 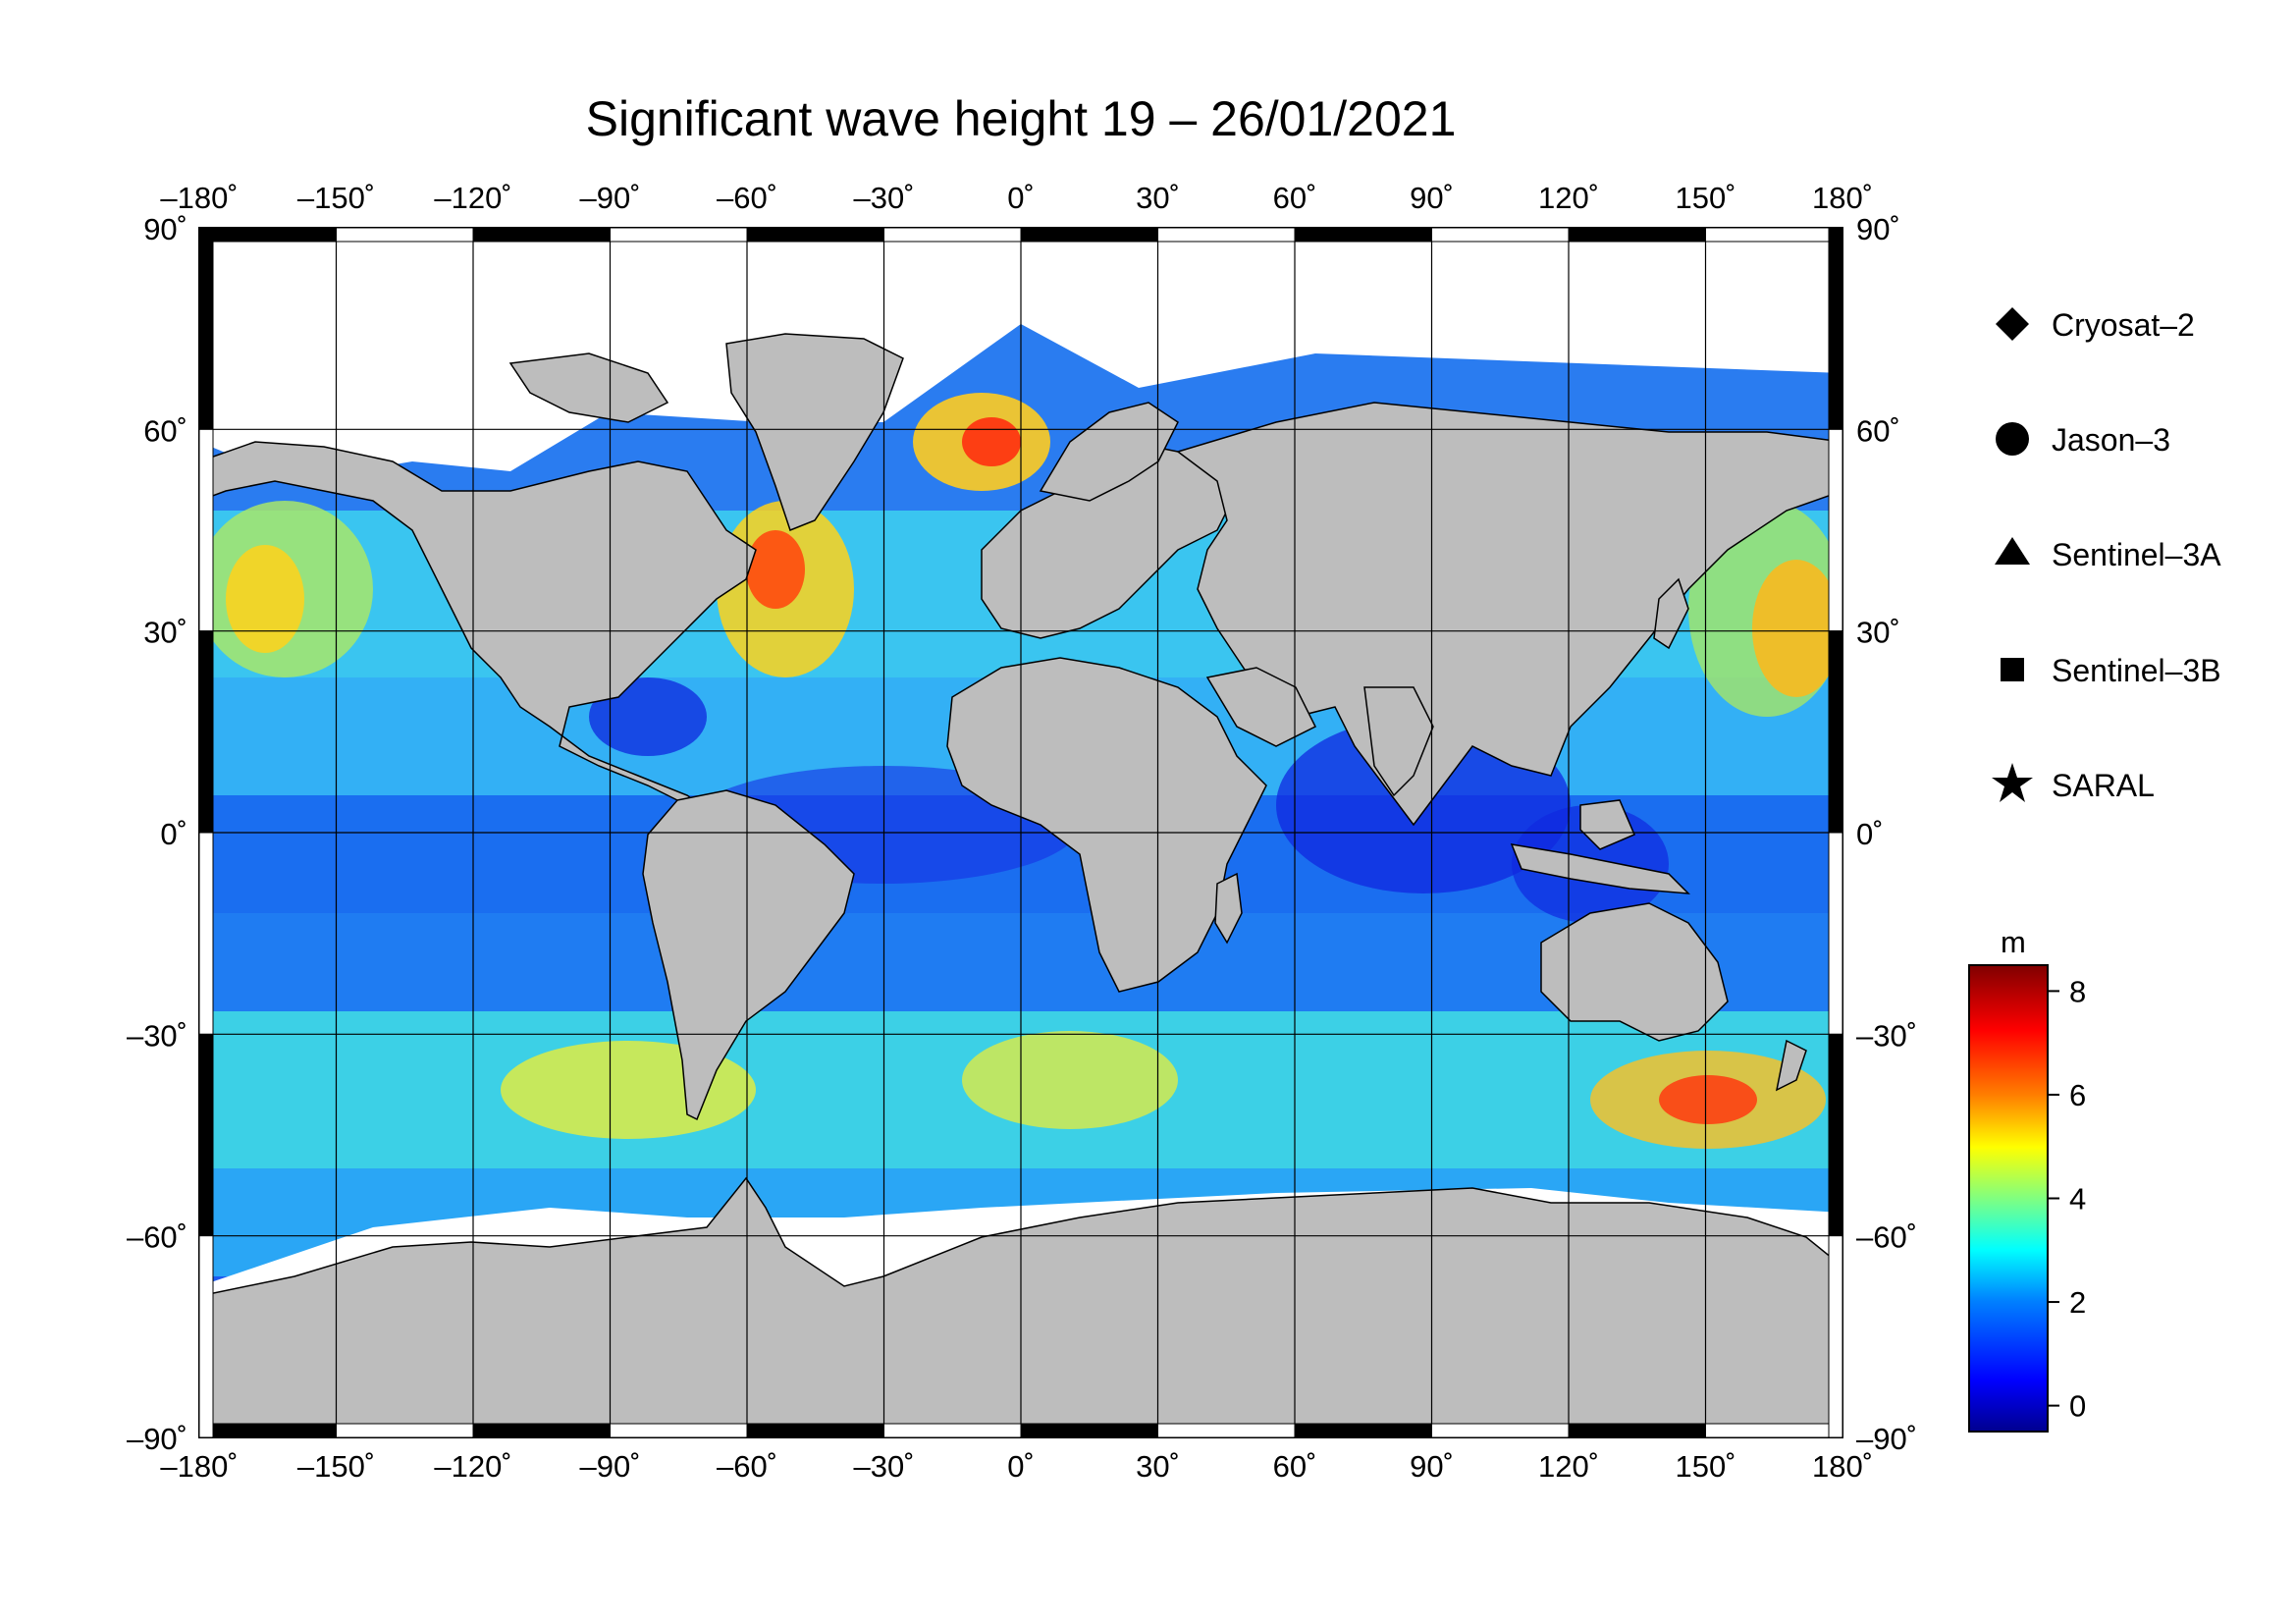 What do you see at coordinates (2077, 1199) in the screenshot?
I see `colorbar-tick-label: 4` at bounding box center [2077, 1199].